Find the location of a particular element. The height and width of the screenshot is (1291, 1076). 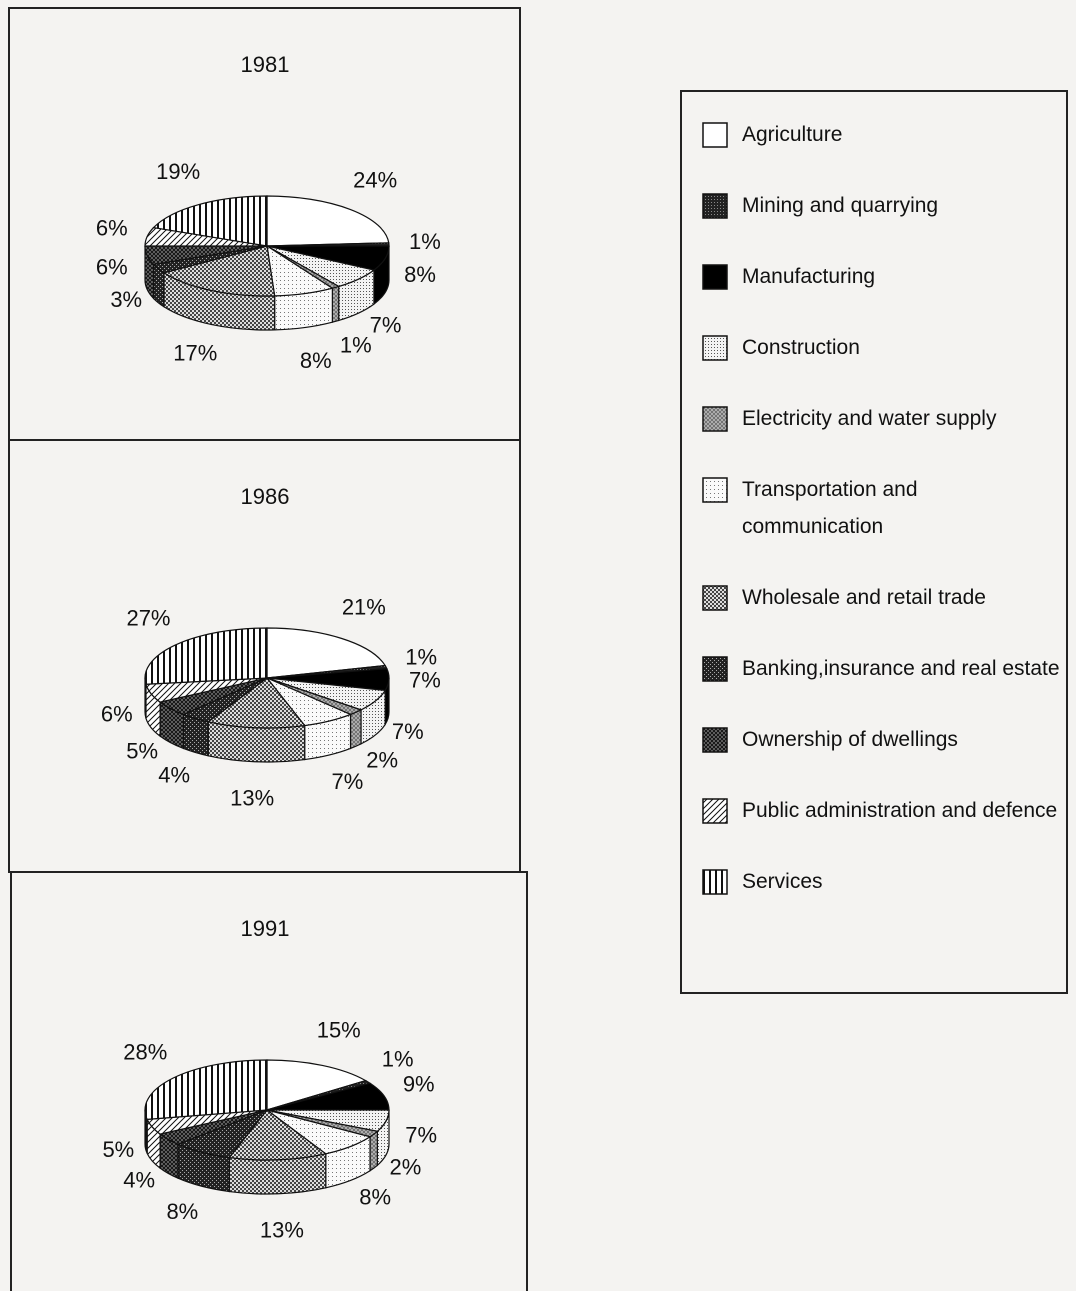

legend-label: Manufacturing is located at coordinates (809, 276).